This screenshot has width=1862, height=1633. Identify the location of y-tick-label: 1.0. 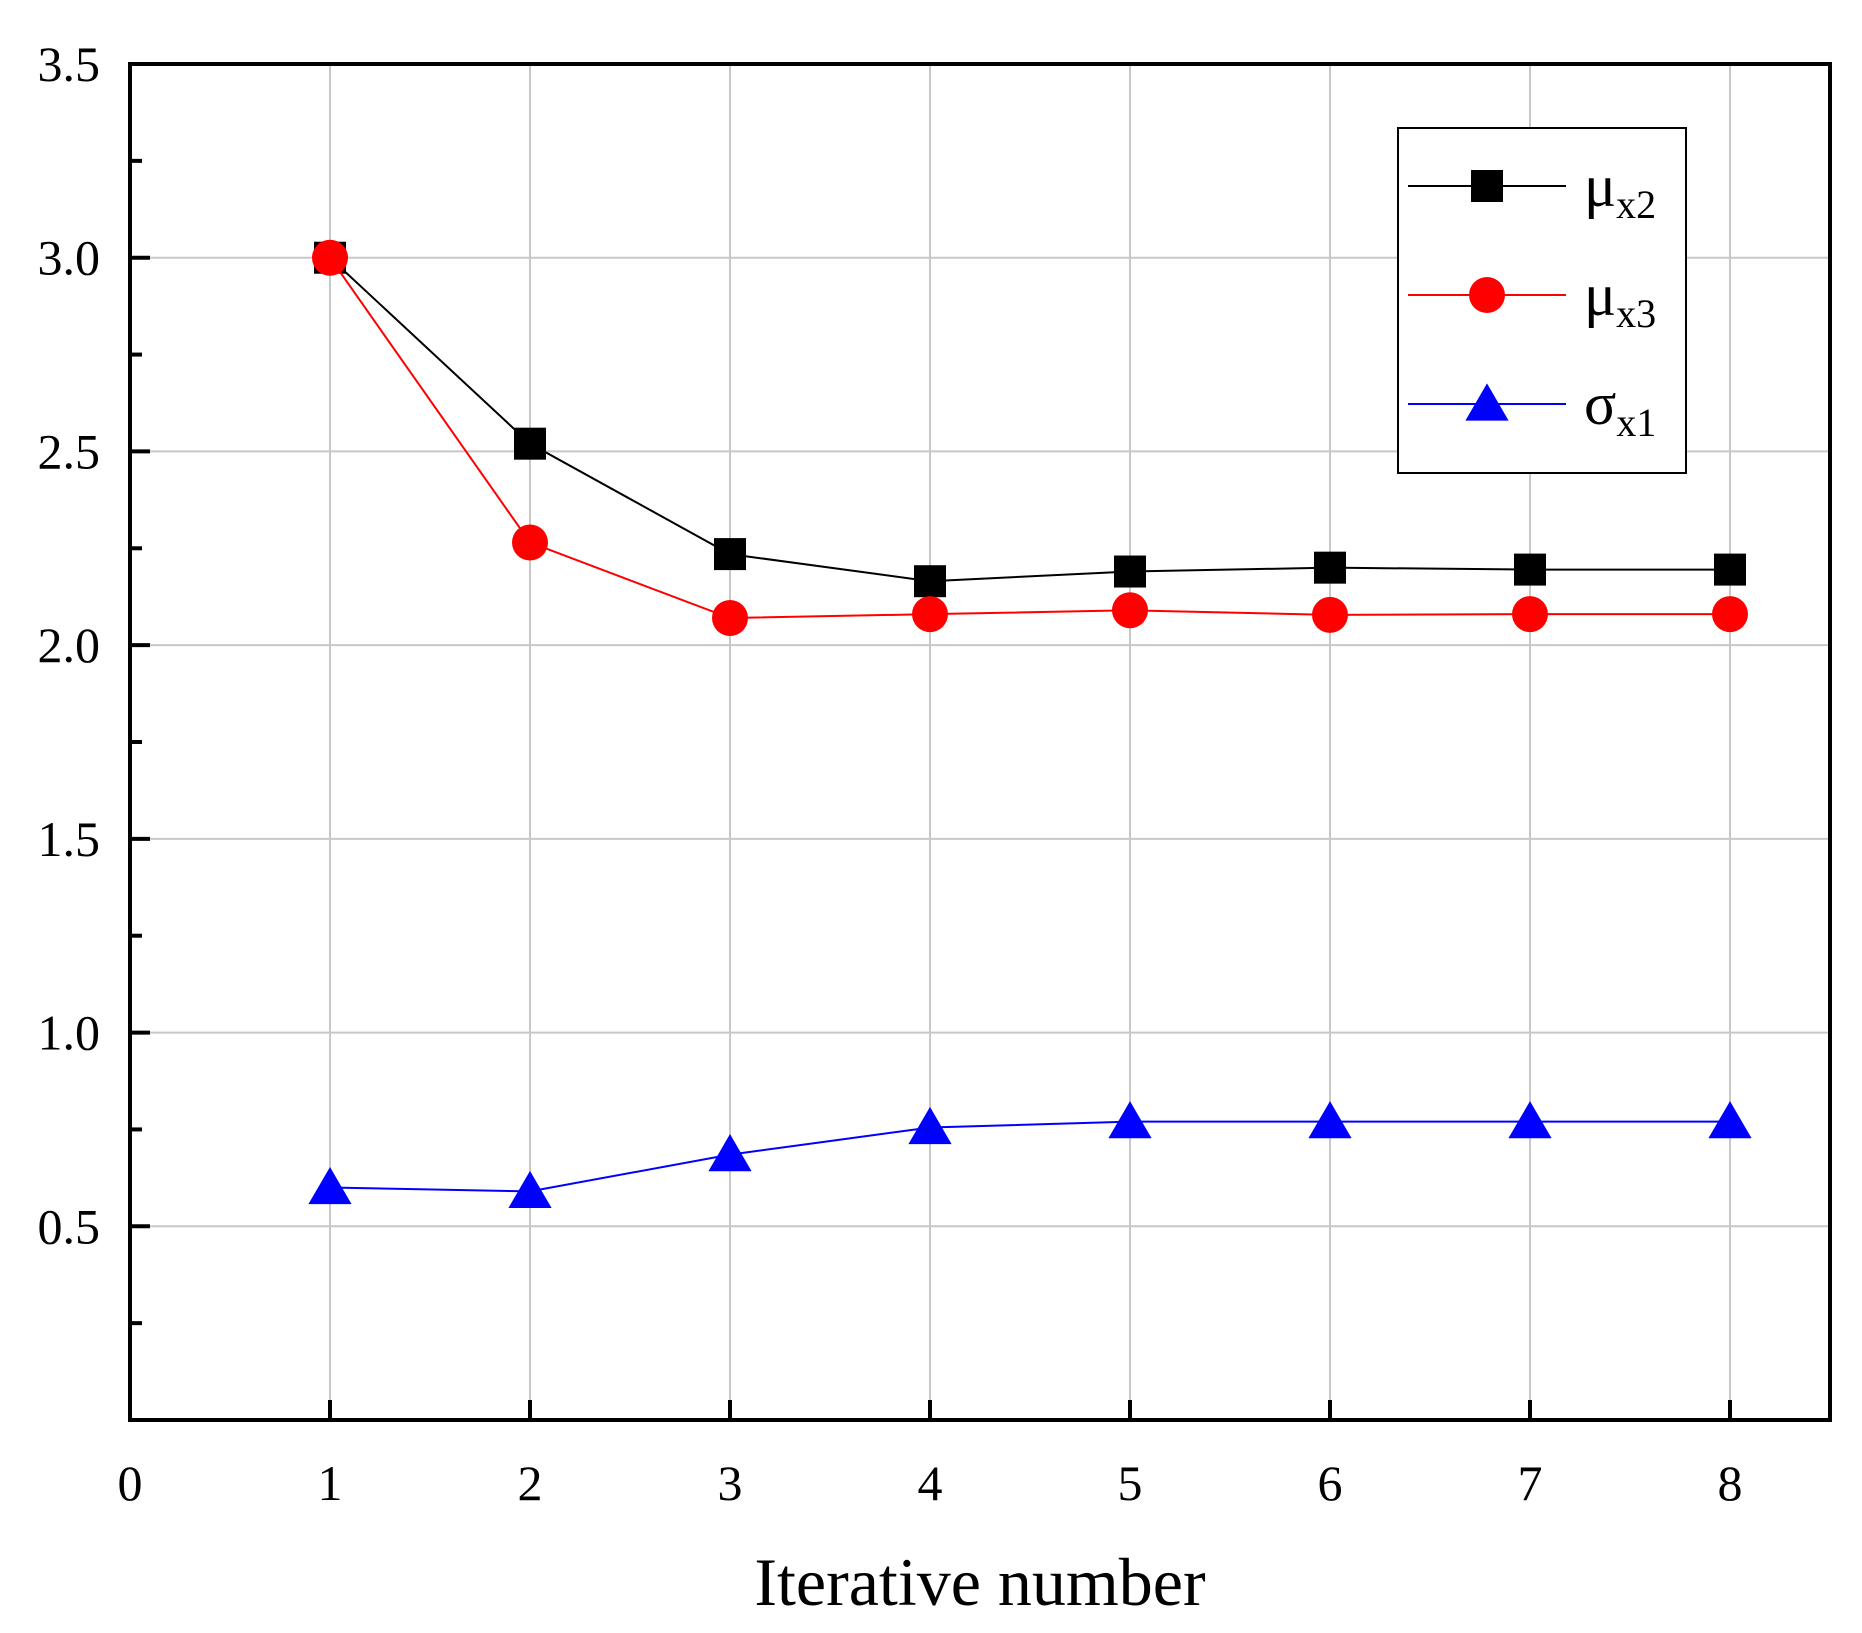
(69, 1033).